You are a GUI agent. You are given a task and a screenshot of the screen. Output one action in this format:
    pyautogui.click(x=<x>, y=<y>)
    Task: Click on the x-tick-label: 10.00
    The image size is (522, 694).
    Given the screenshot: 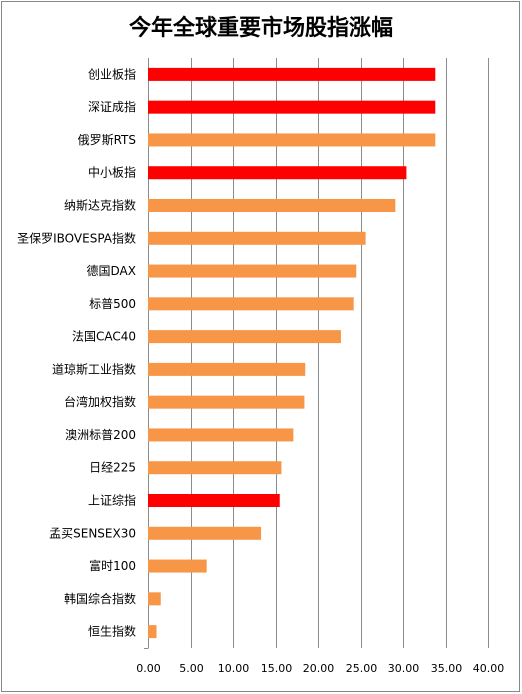 What is the action you would take?
    pyautogui.click(x=234, y=668)
    